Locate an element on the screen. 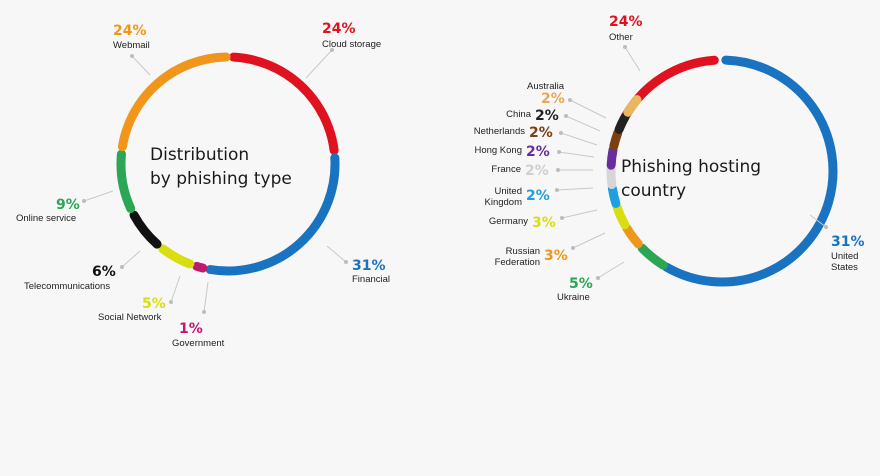 The height and width of the screenshot is (476, 880). leader-dot-cloud-storage is located at coordinates (332, 50).